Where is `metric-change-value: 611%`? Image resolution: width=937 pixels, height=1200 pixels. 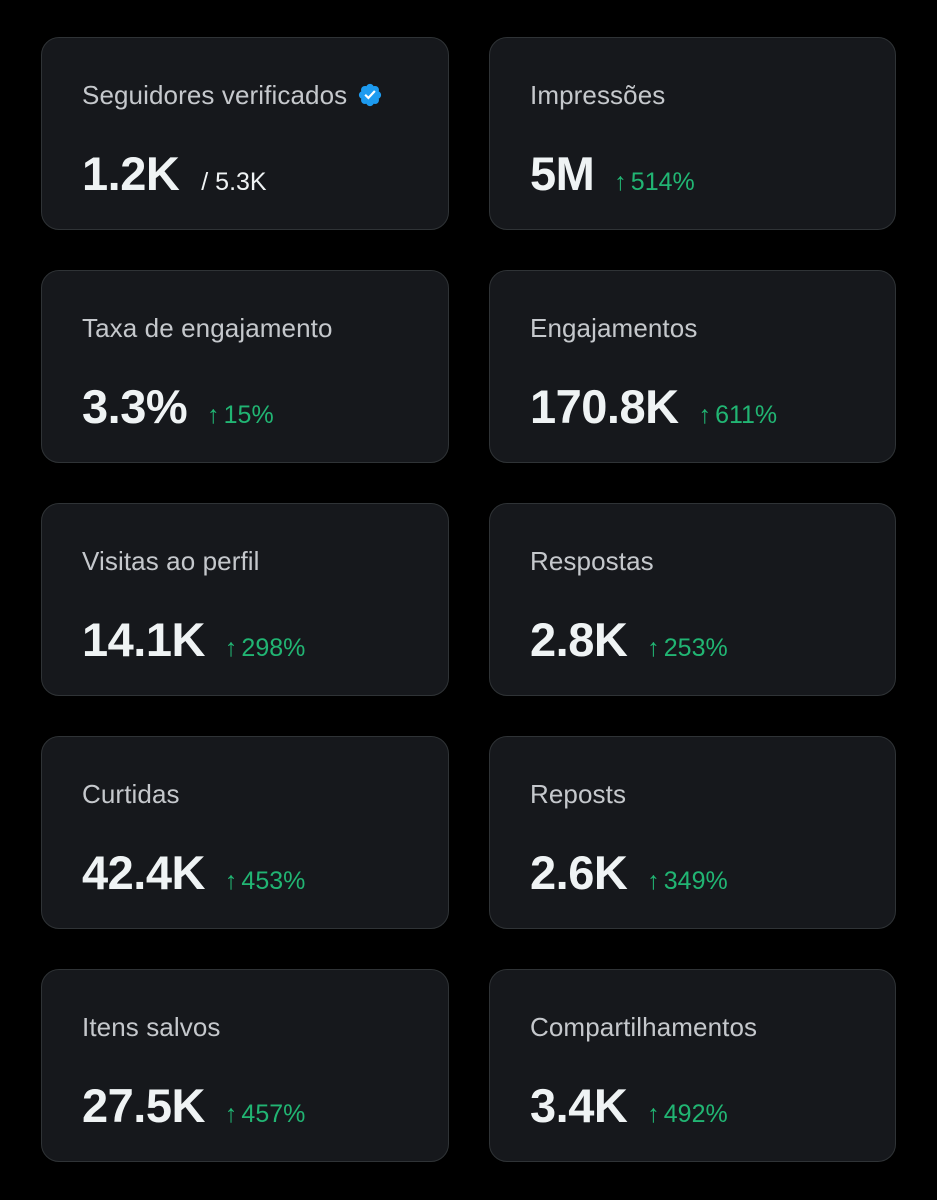
metric-change-value: 611% is located at coordinates (746, 415).